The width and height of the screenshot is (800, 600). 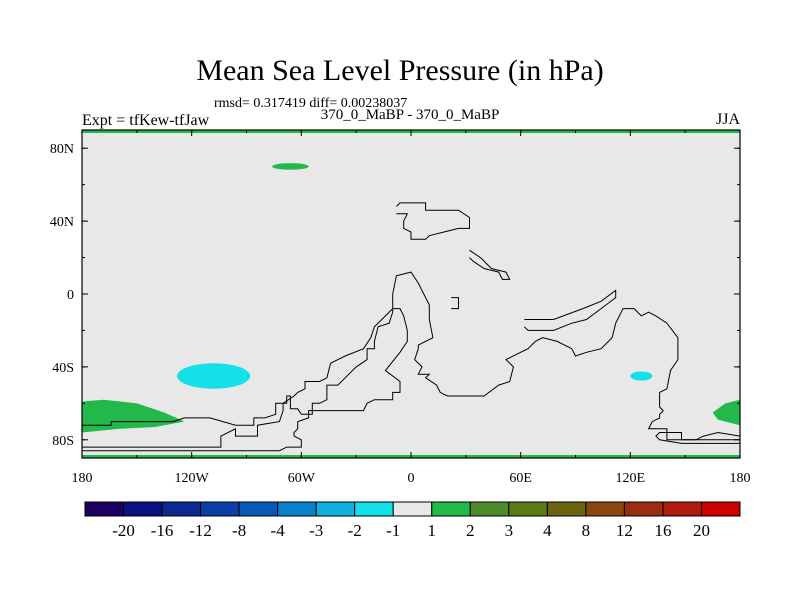 What do you see at coordinates (412, 520) in the screenshot?
I see `colorbar: -20 -16 -12 -8 -4 -3 -2 -1 1 2 3 4 8 12 16 20` at bounding box center [412, 520].